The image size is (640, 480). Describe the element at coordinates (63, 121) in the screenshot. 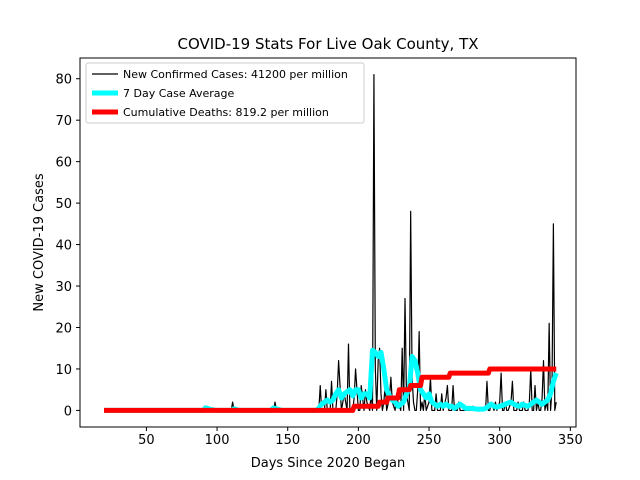

I see `y-tick-label: 70` at that location.